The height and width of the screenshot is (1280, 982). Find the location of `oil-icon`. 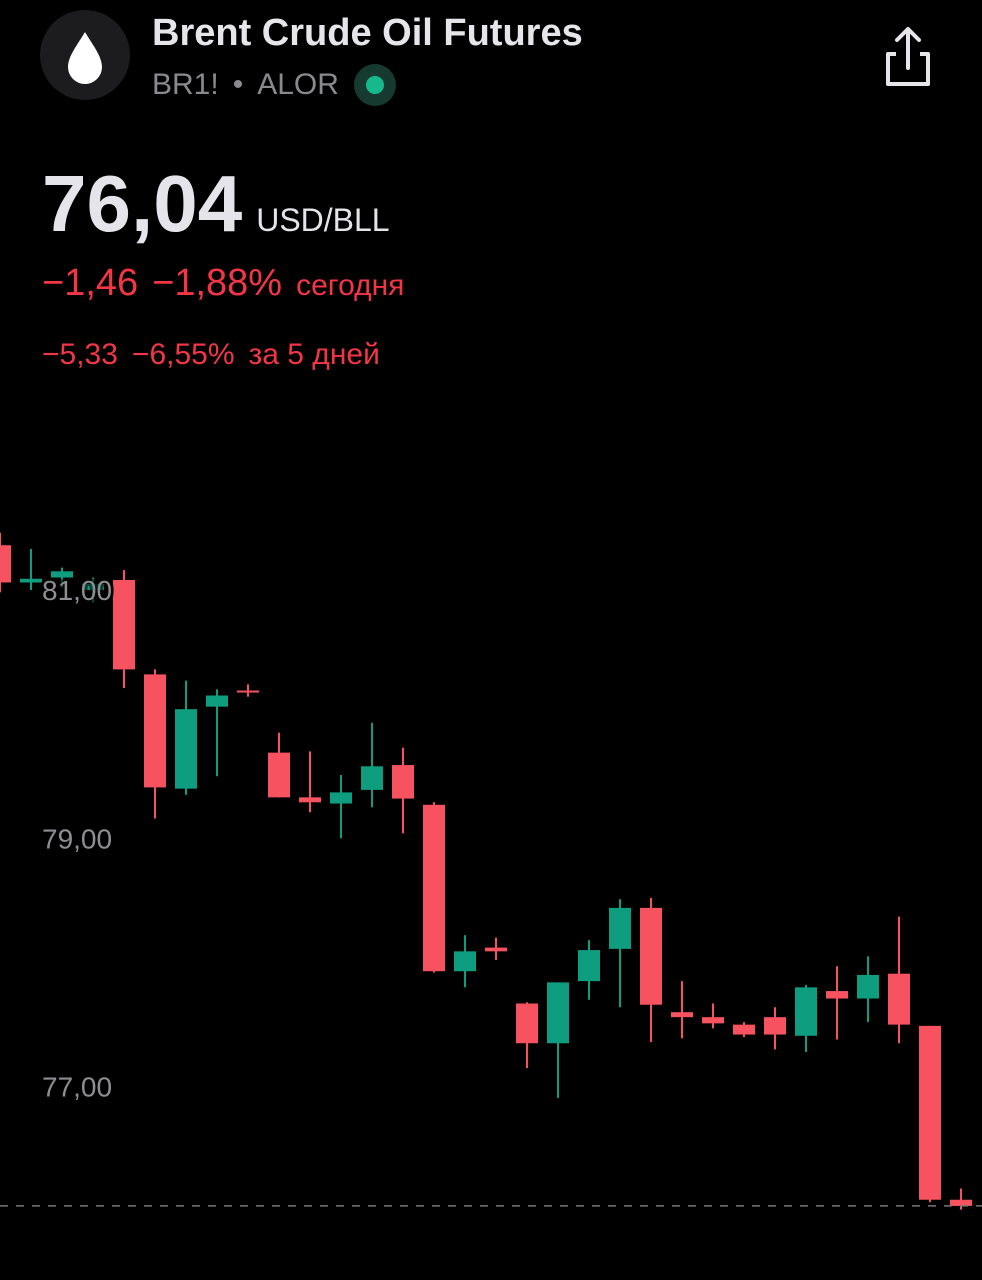

oil-icon is located at coordinates (85, 55).